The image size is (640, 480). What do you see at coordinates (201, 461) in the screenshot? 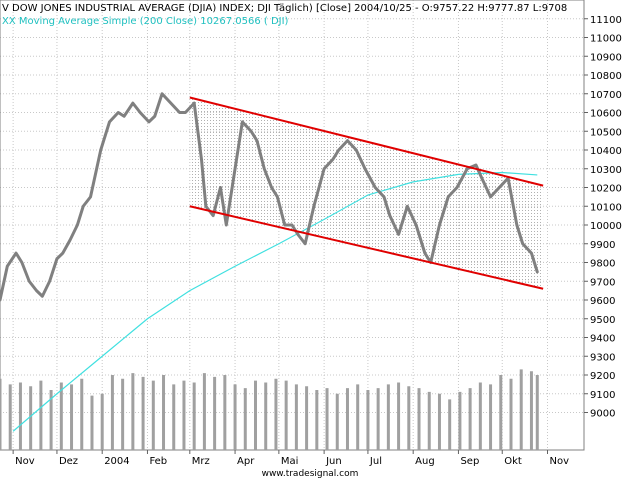
I see `x-tick-label: Mrz` at bounding box center [201, 461].